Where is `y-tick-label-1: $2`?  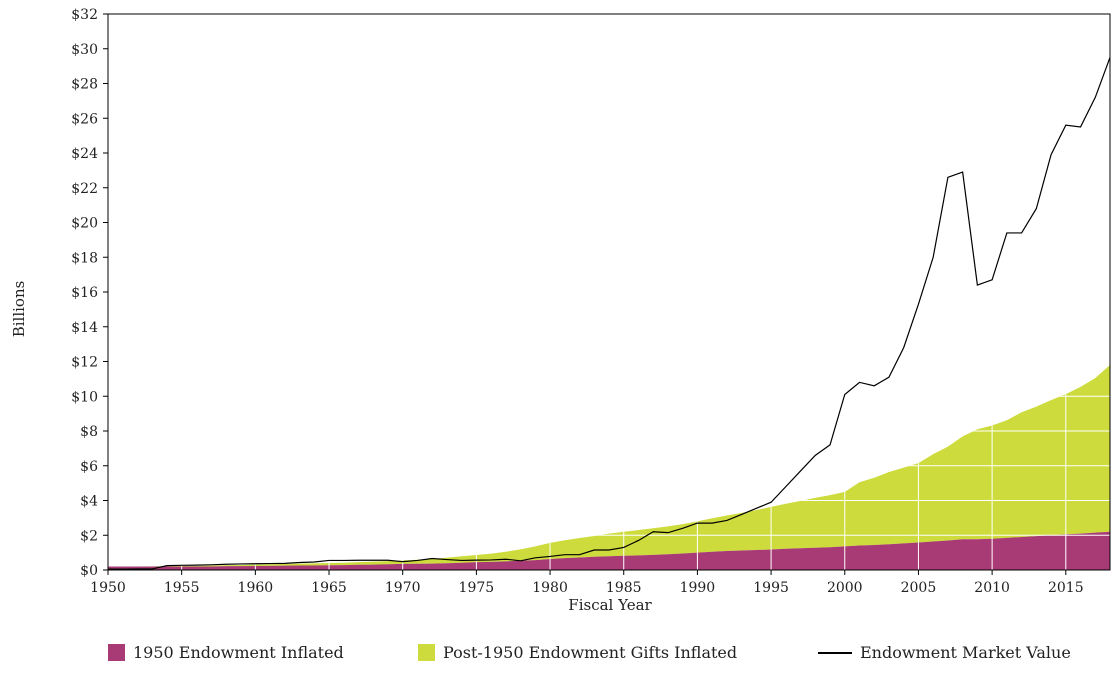
y-tick-label-1: $2 is located at coordinates (89, 536).